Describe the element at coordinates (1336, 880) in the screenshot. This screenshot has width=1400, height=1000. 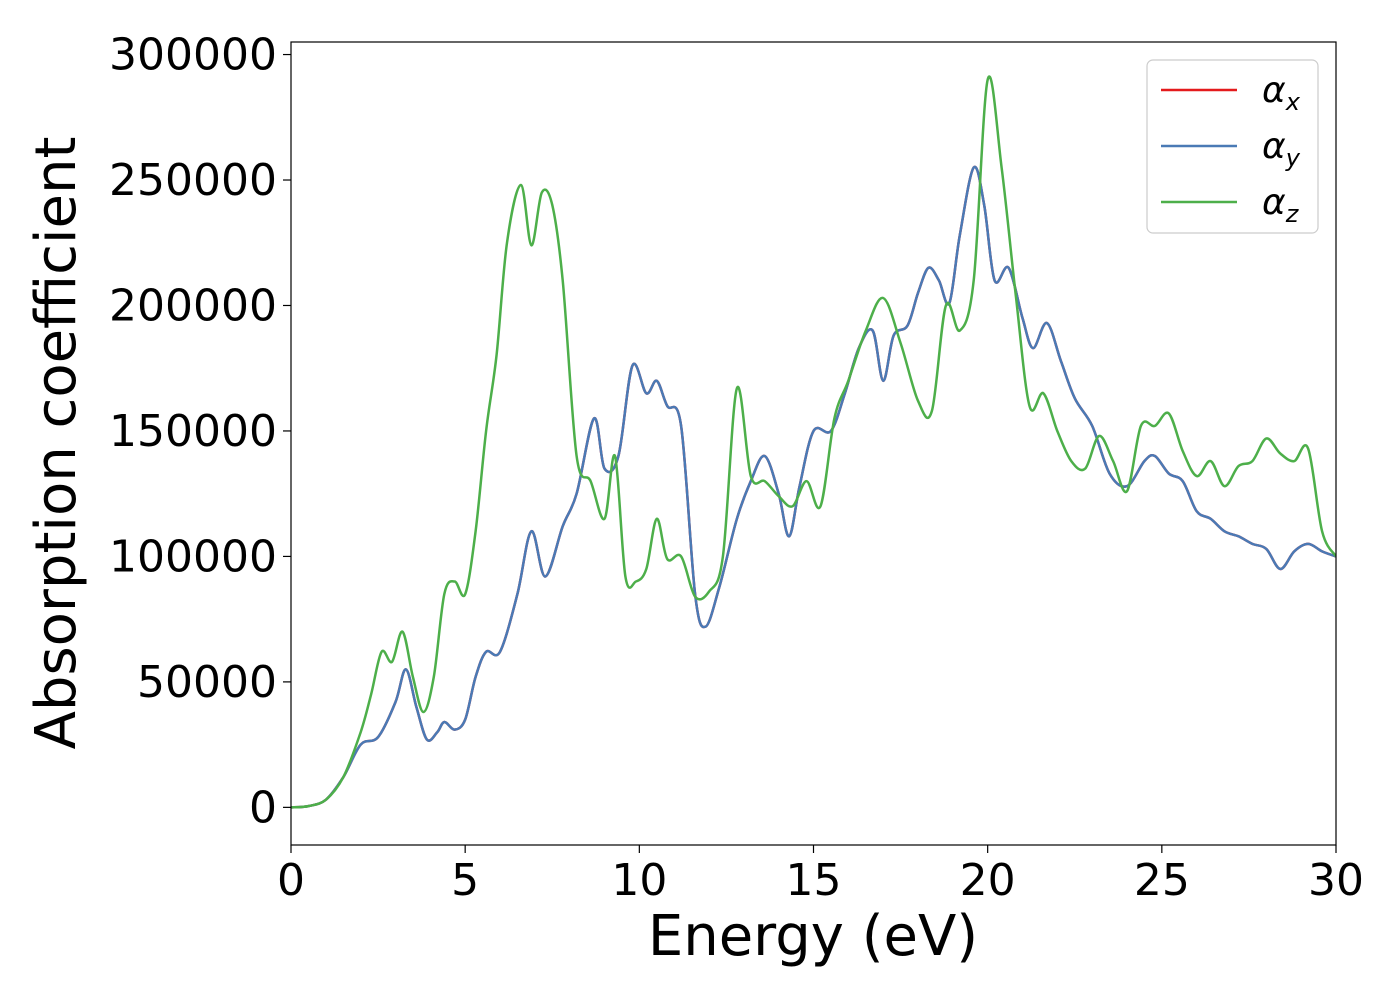
I see `x-tick-label: 30` at that location.